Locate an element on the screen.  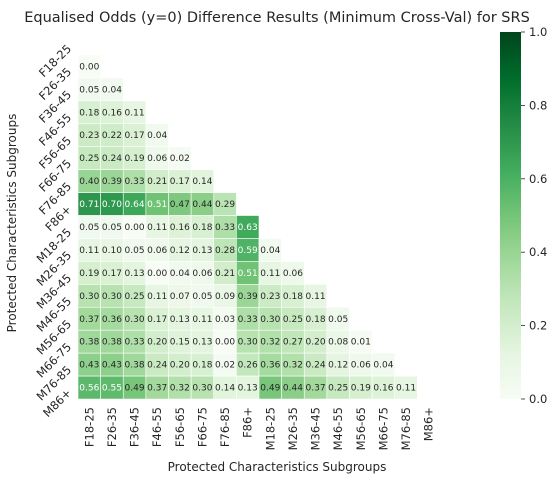
colorbar is located at coordinates (510, 215).